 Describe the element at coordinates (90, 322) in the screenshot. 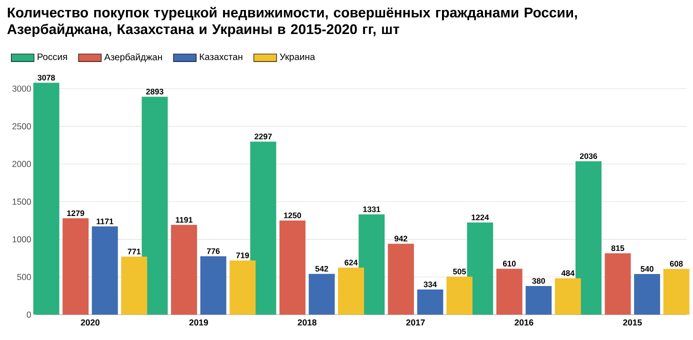

I see `x-tick-label: 2020` at that location.